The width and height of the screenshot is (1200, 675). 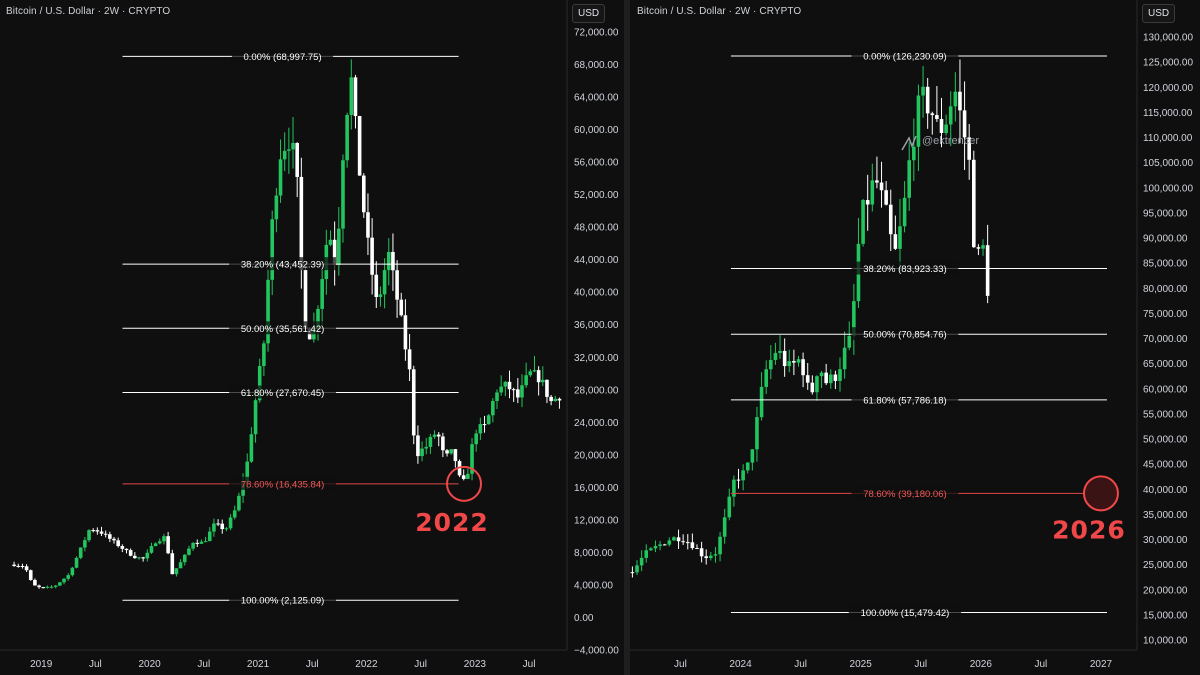 What do you see at coordinates (1165, 264) in the screenshot?
I see `y-tick-label: 85,000.00` at bounding box center [1165, 264].